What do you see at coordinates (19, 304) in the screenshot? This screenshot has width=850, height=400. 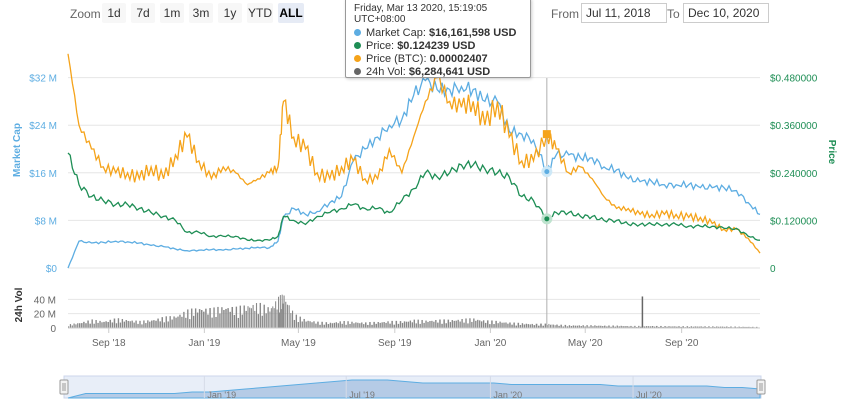 I see `volume-axis-title: 24h Vol` at bounding box center [19, 304].